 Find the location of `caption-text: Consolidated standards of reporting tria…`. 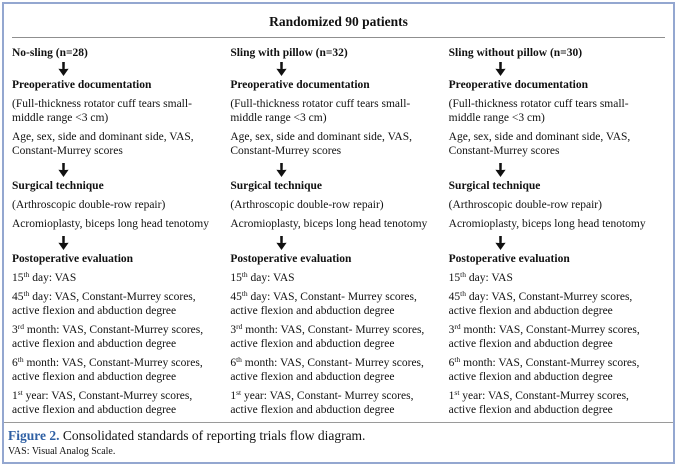

caption-text: Consolidated standards of reporting tria… is located at coordinates (212, 435).